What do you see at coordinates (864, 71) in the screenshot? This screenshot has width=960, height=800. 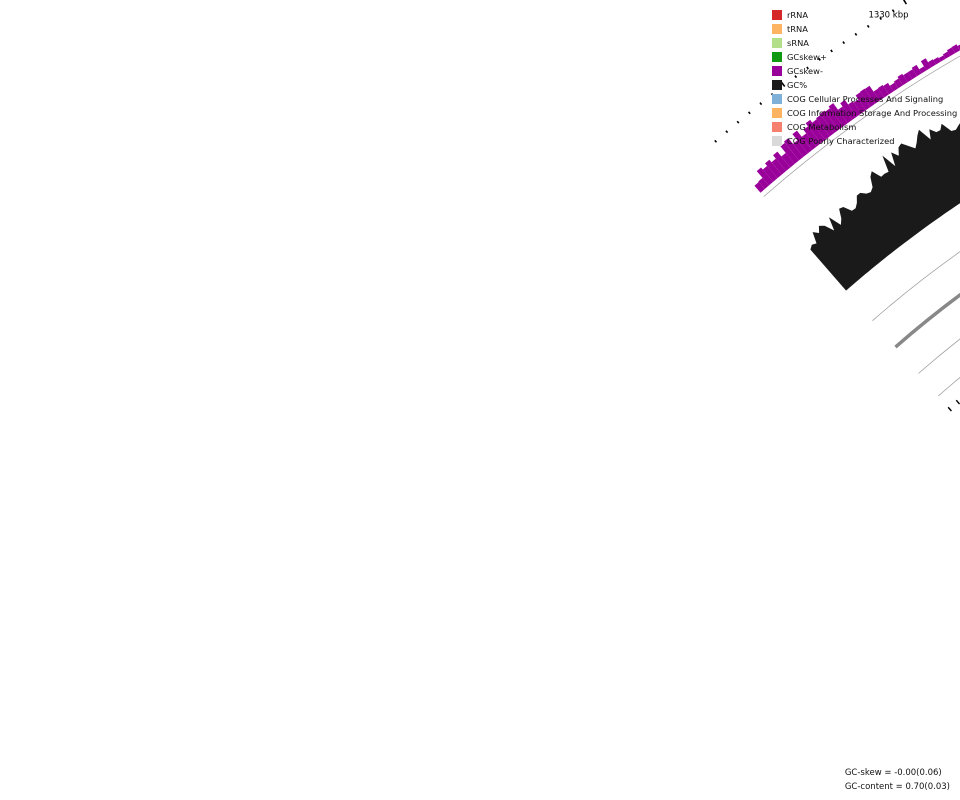 I see `legend-item: GCskew-` at bounding box center [864, 71].